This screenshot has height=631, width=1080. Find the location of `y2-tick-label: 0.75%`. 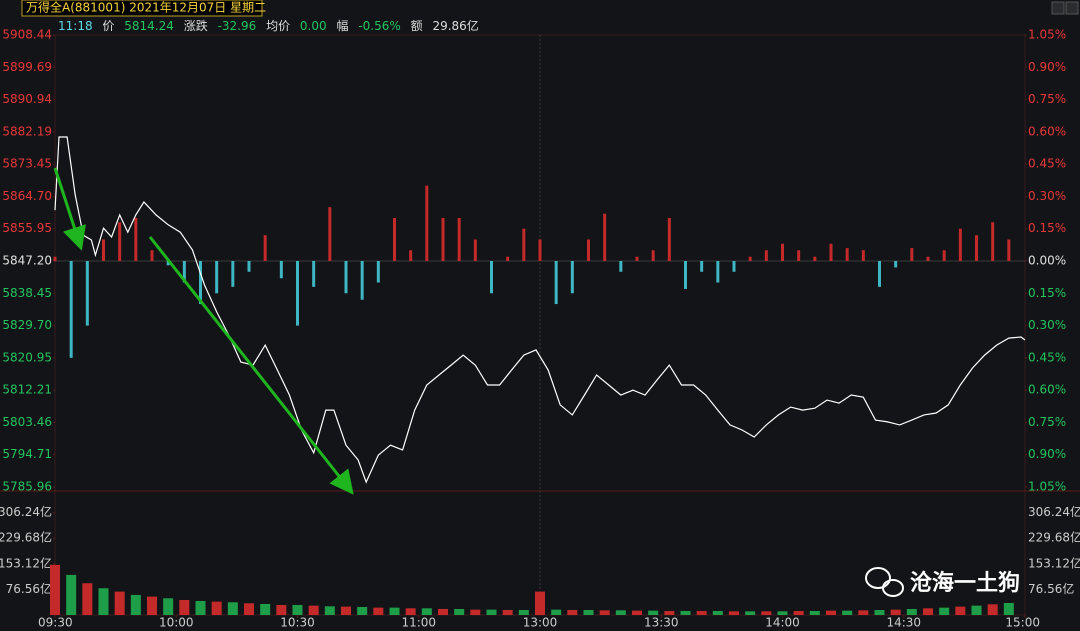

y2-tick-label: 0.75% is located at coordinates (1047, 99).